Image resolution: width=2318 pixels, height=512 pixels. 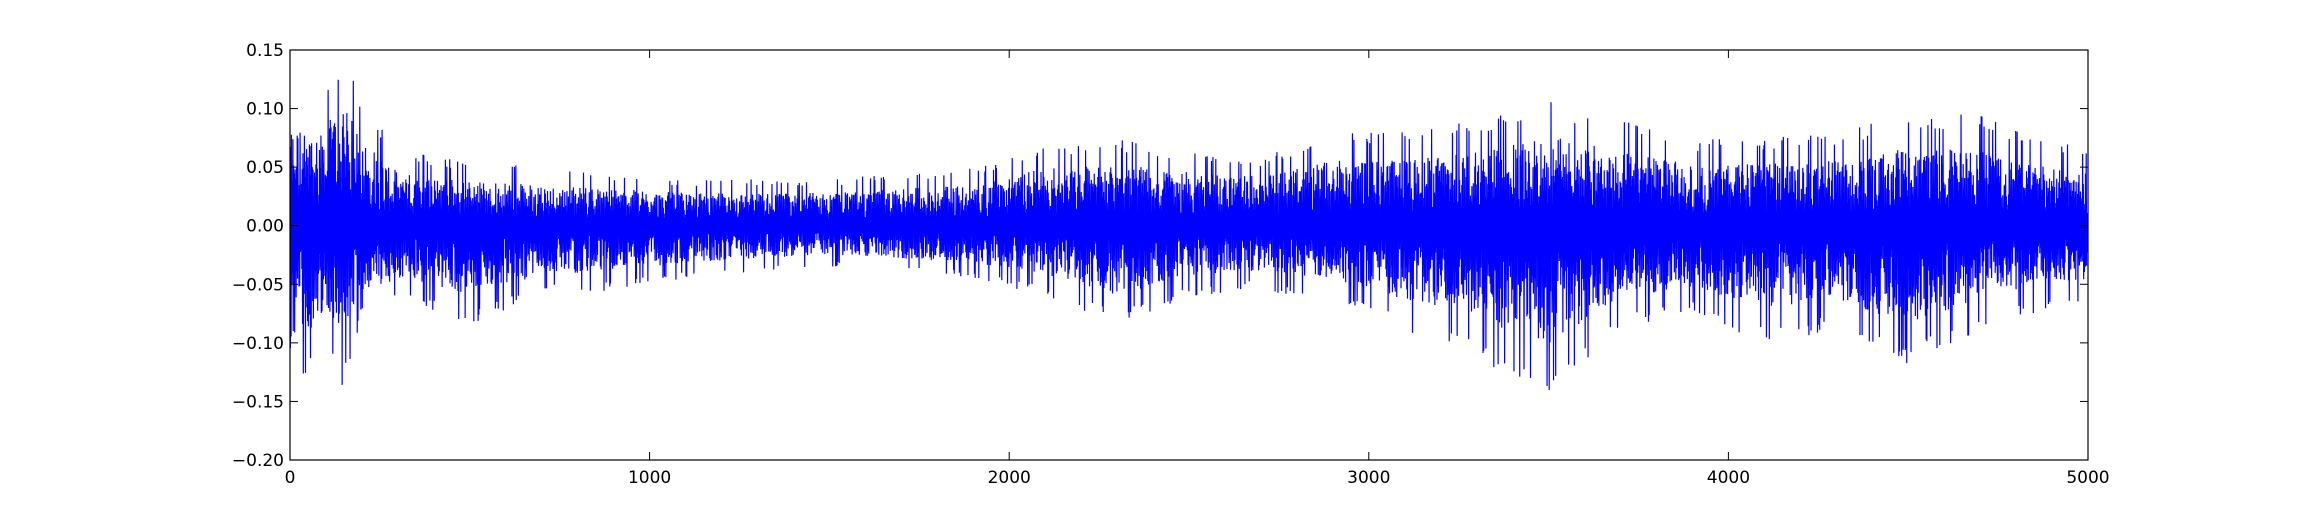 I want to click on y-tick-label: −0.05, so click(x=258, y=285).